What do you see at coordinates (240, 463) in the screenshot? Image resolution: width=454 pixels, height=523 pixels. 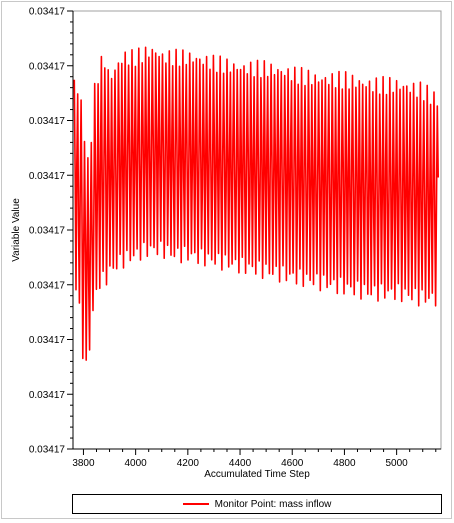 I see `x-tick-label: 4400` at bounding box center [240, 463].